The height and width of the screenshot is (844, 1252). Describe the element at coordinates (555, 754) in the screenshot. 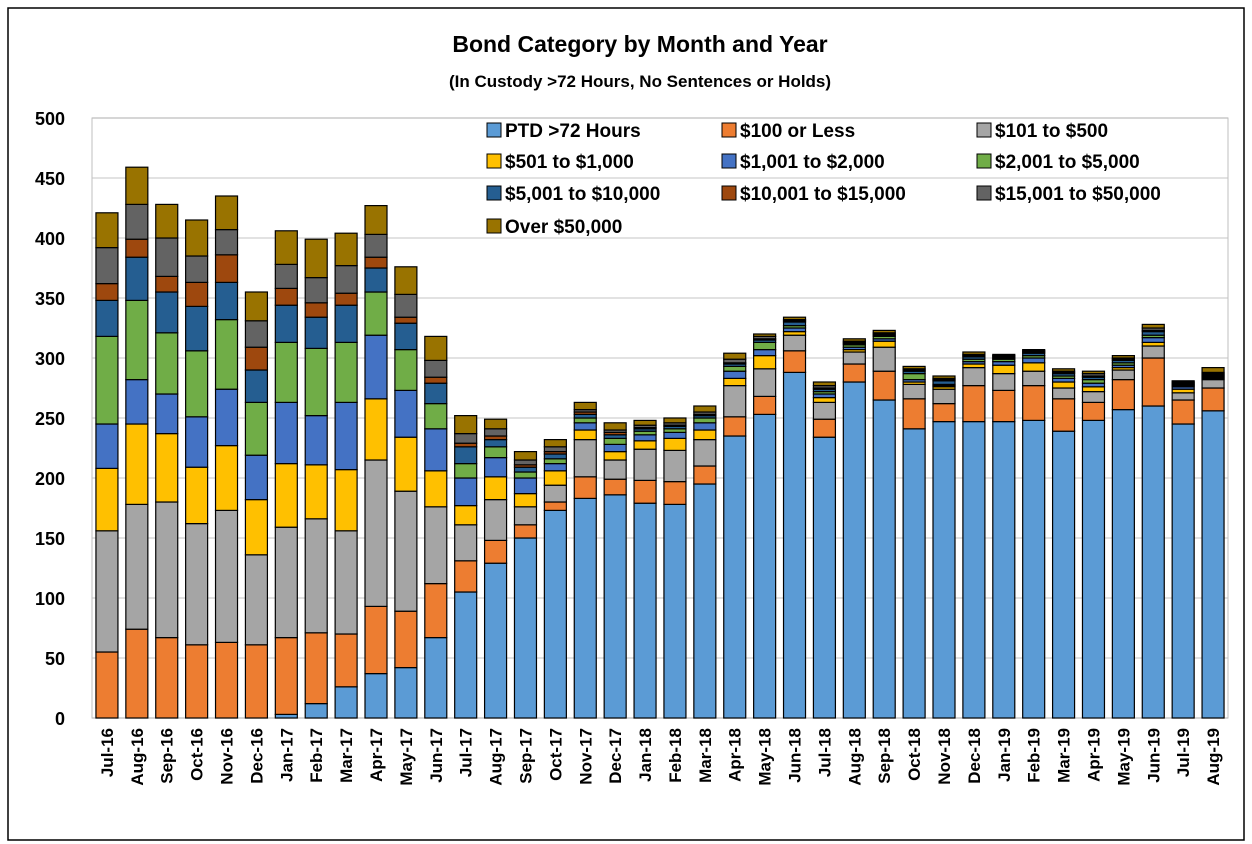

I see `x-tick-label: Oct-17` at that location.